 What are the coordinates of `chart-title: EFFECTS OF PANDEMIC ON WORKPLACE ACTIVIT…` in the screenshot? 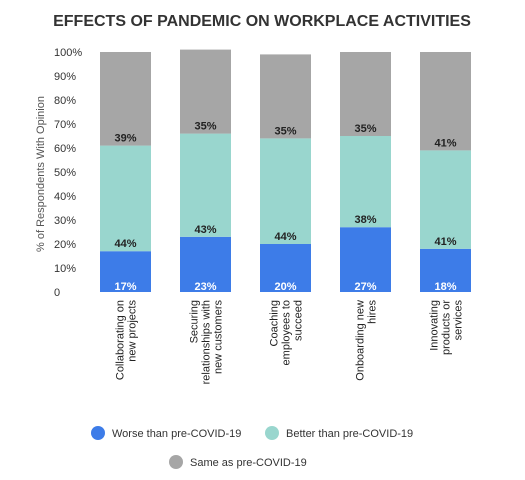 It's located at (262, 21).